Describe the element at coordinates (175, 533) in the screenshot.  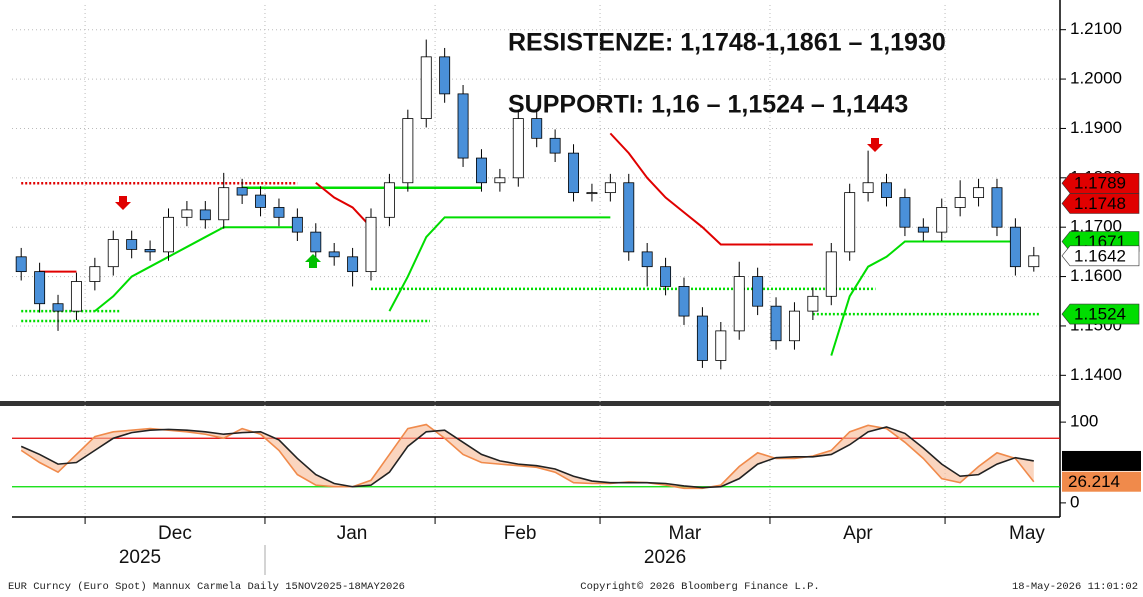
I see `x-tick-label: Dec` at that location.